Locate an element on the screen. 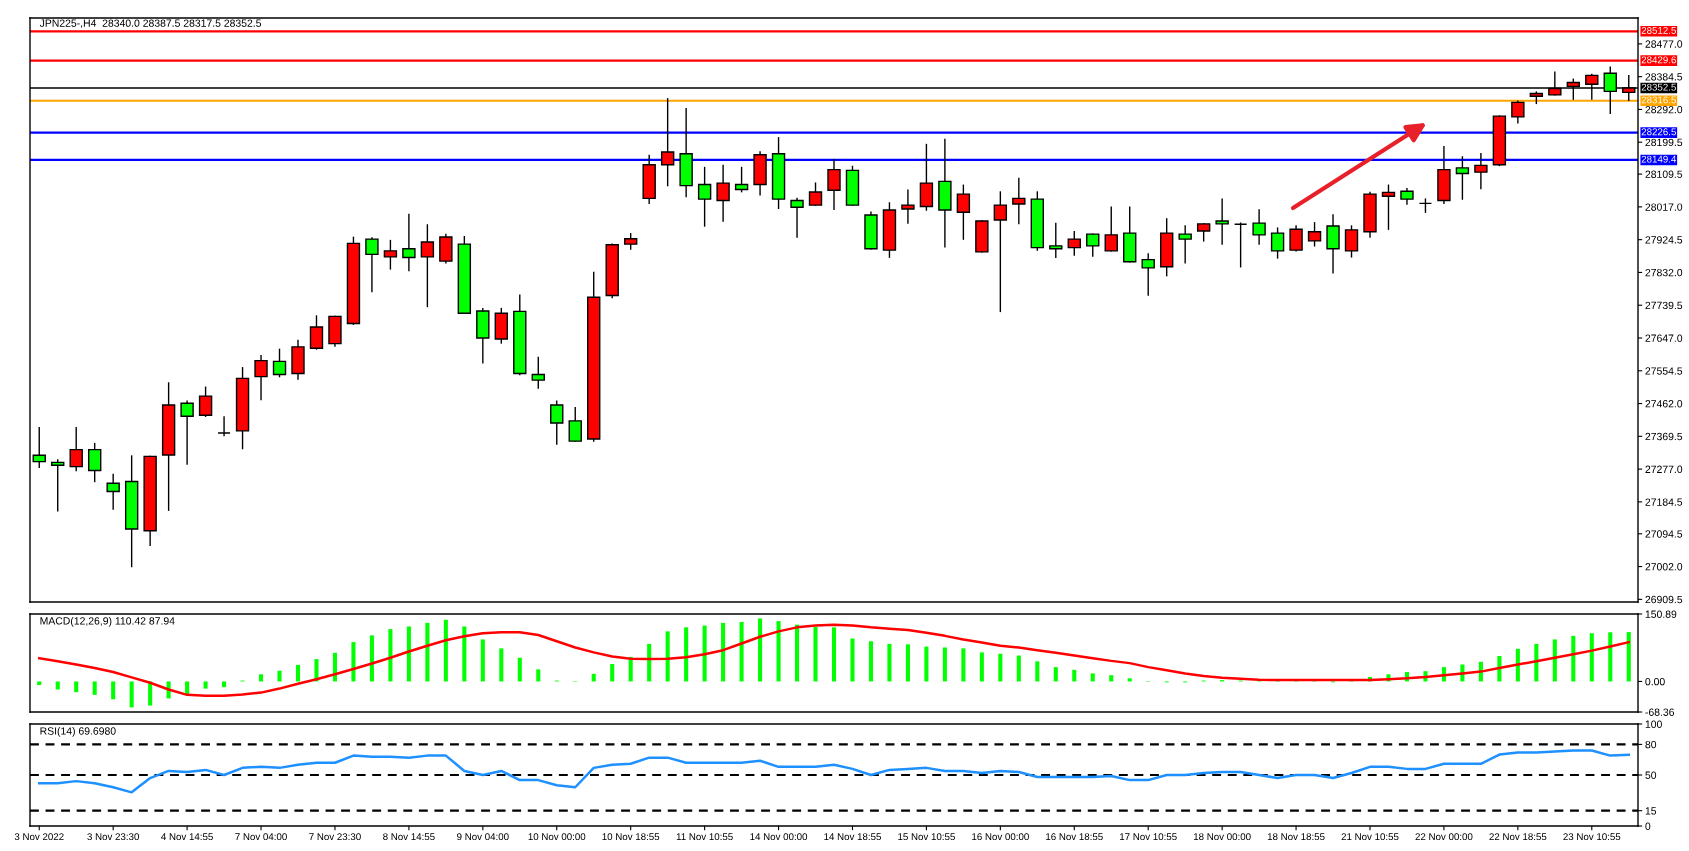  x-tick-label: 14 Nov 00:00 is located at coordinates (779, 837).